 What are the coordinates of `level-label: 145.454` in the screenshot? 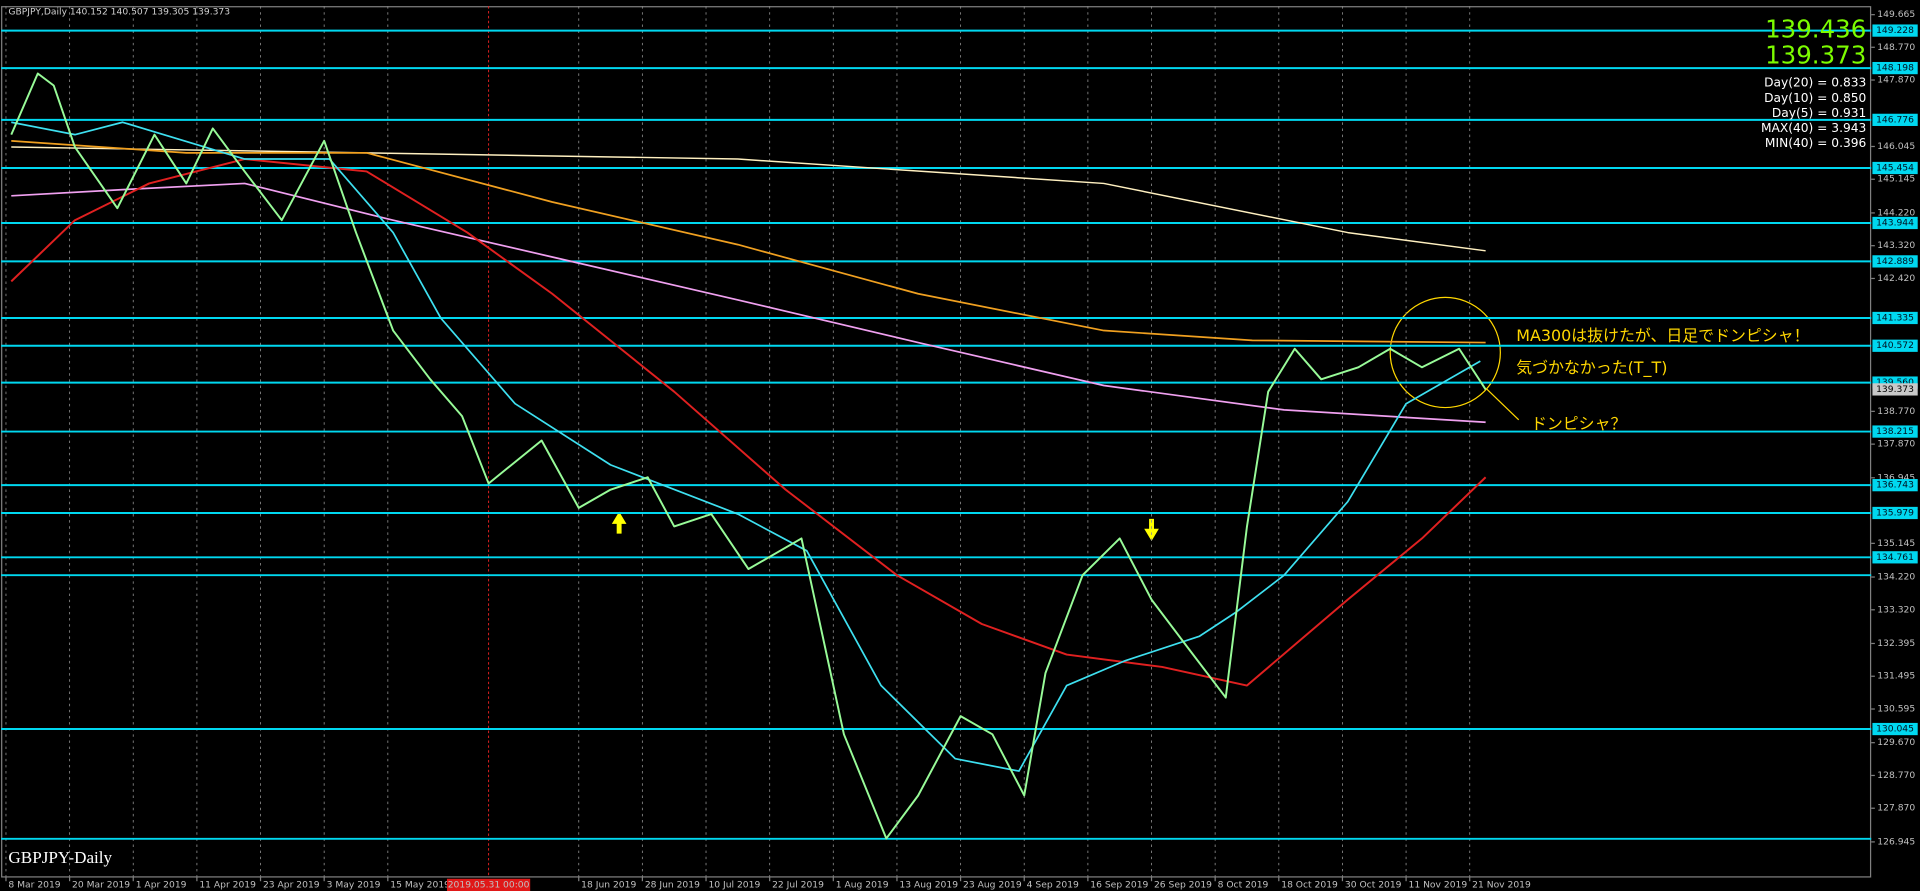 It's located at (1895, 167).